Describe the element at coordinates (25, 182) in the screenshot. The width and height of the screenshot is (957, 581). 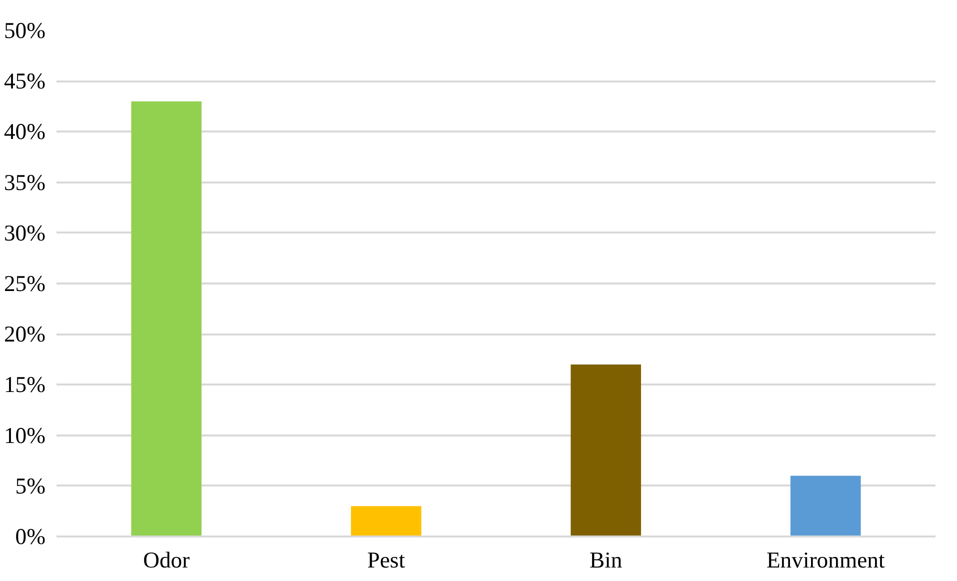
I see `y-tick-label: 35%` at that location.